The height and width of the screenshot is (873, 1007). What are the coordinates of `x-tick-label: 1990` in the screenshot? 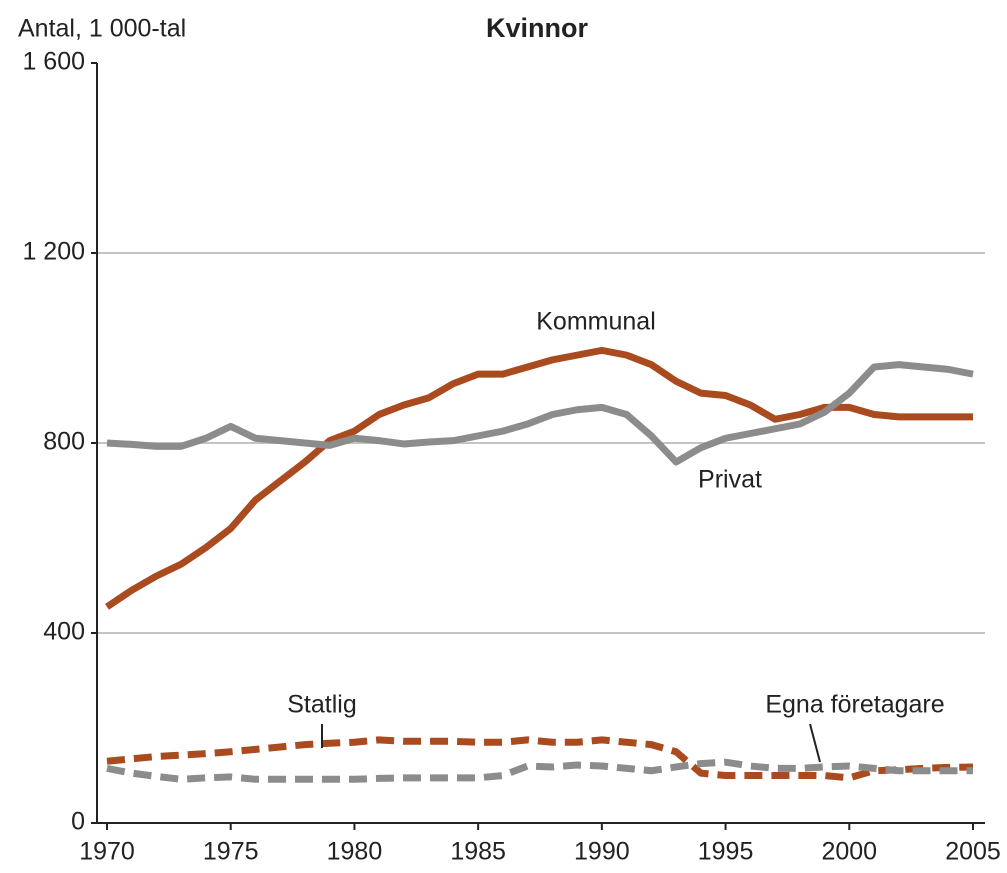 It's located at (602, 852).